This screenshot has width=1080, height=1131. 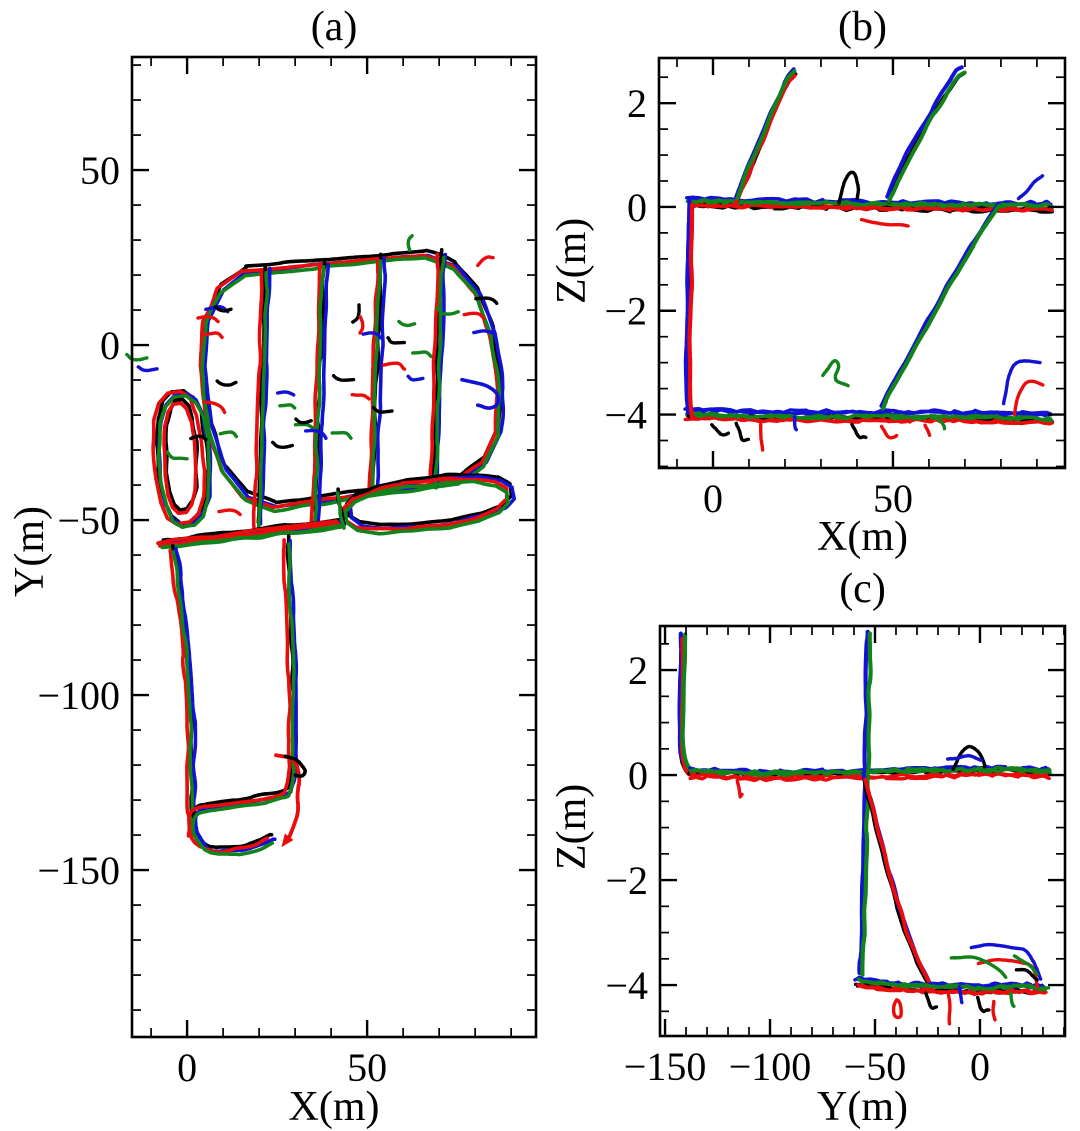 I want to click on subplot-a-ylabel: Y(m), so click(x=30, y=552).